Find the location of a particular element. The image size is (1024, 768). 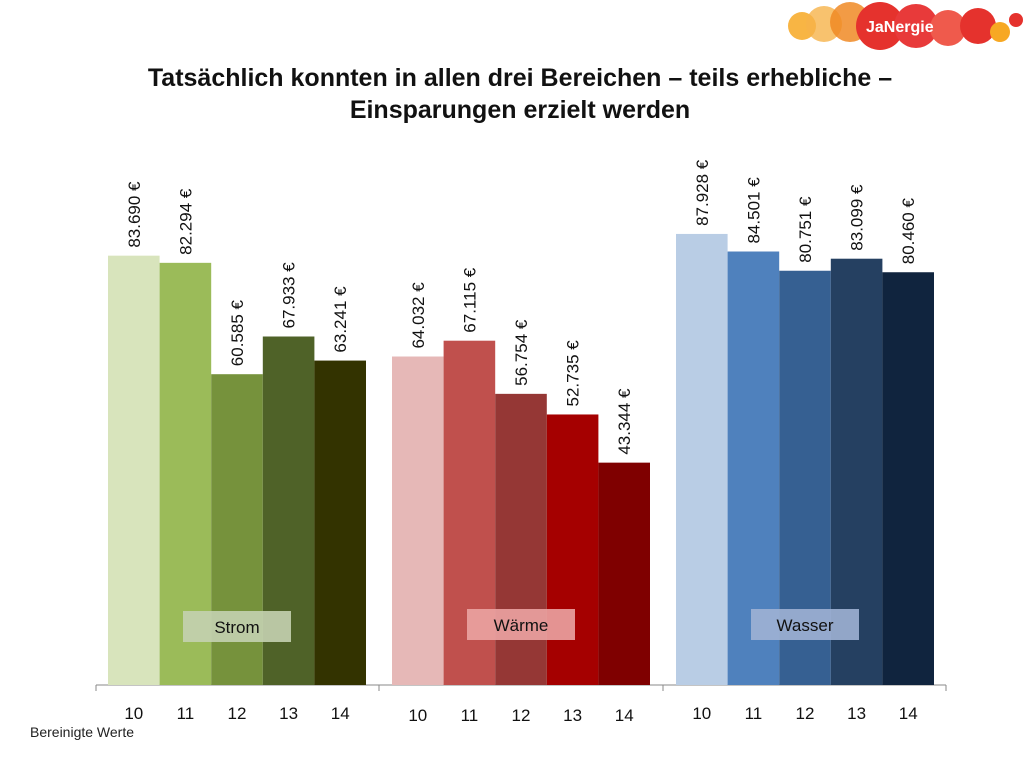

category-label-wärme: Wärme is located at coordinates (521, 625).